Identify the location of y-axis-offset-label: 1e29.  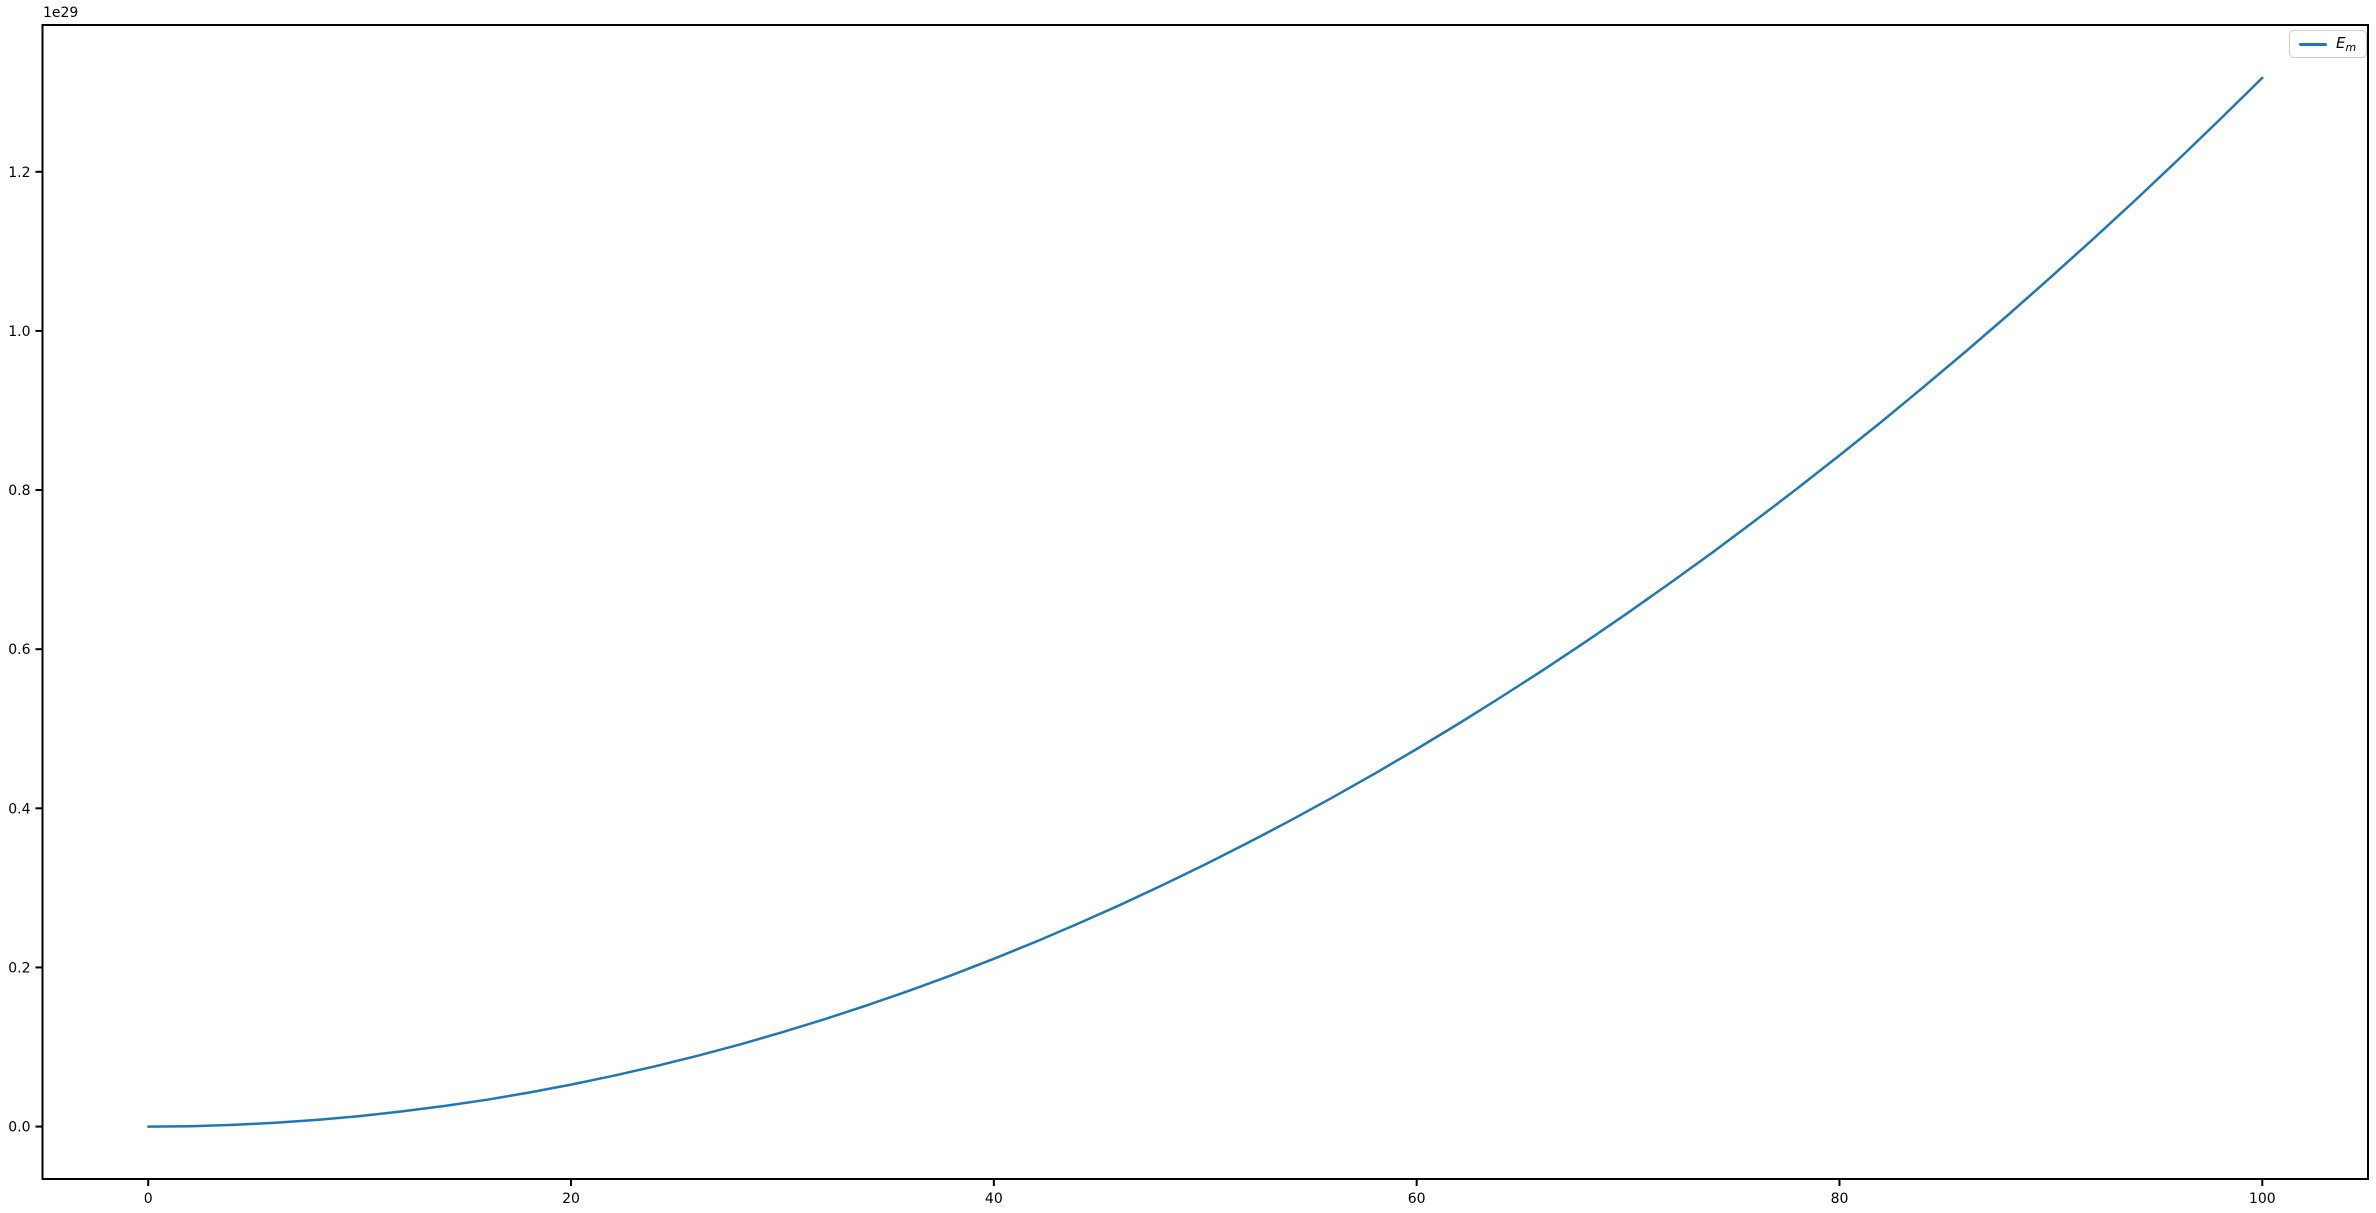
(61, 13).